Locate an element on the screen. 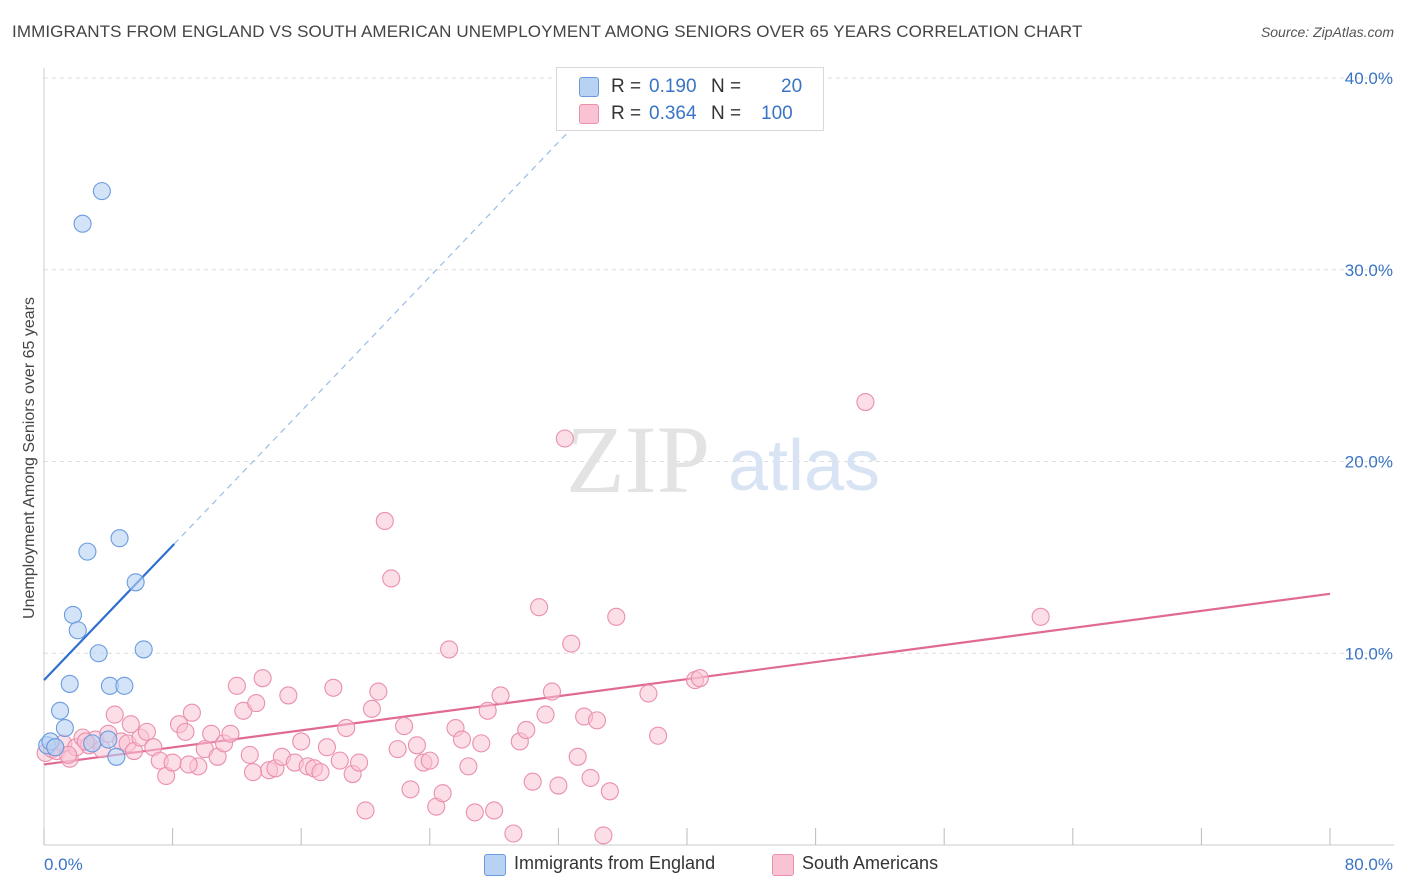 This screenshot has height=892, width=1406. series-legend: Immigrants from England South Americans is located at coordinates (703, 864).